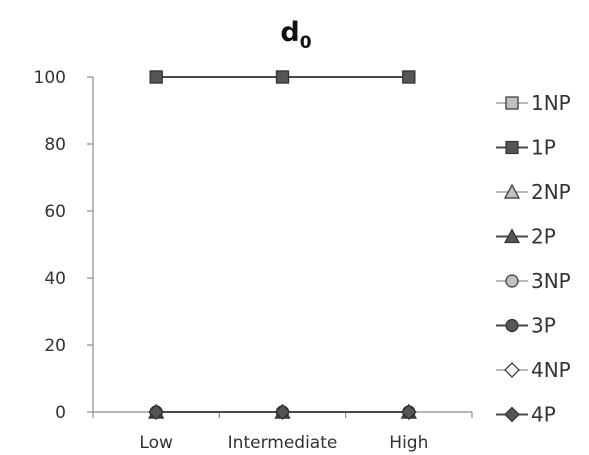 This screenshot has width=589, height=455. I want to click on series-1P, so click(282, 77).